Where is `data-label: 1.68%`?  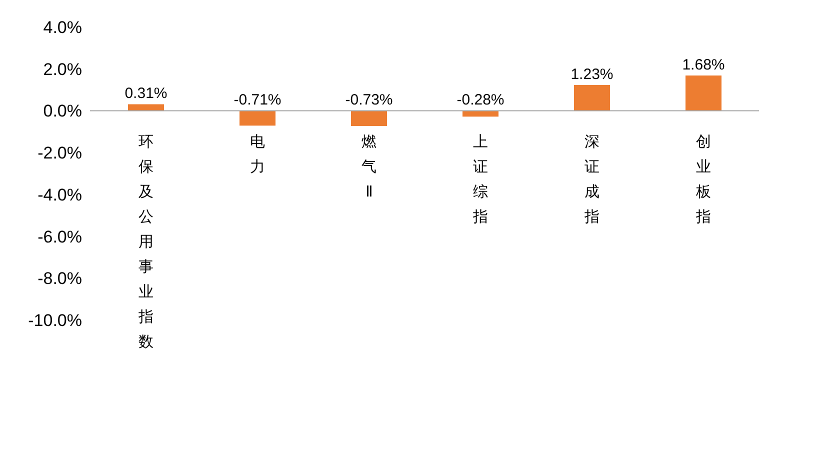 data-label: 1.68% is located at coordinates (703, 65).